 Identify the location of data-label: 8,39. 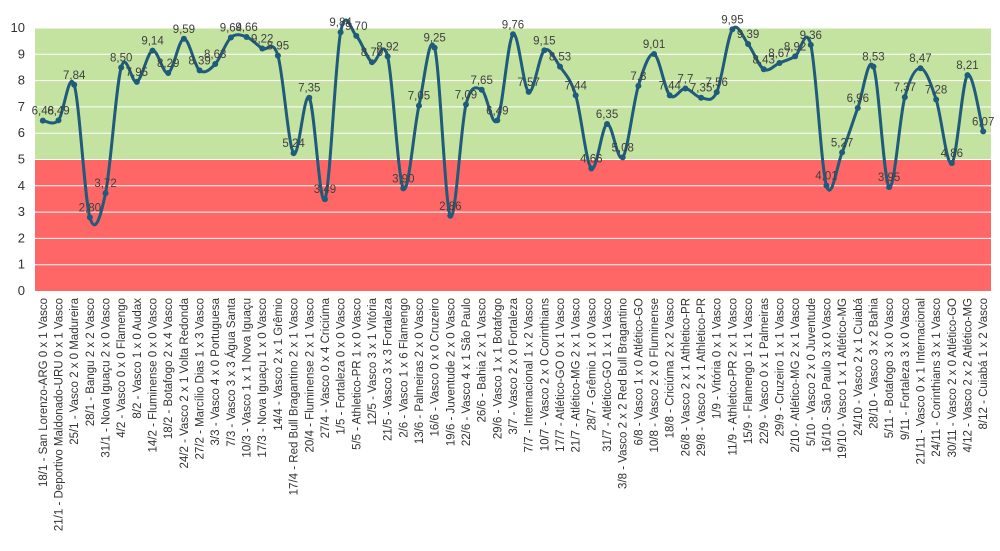
(199, 61).